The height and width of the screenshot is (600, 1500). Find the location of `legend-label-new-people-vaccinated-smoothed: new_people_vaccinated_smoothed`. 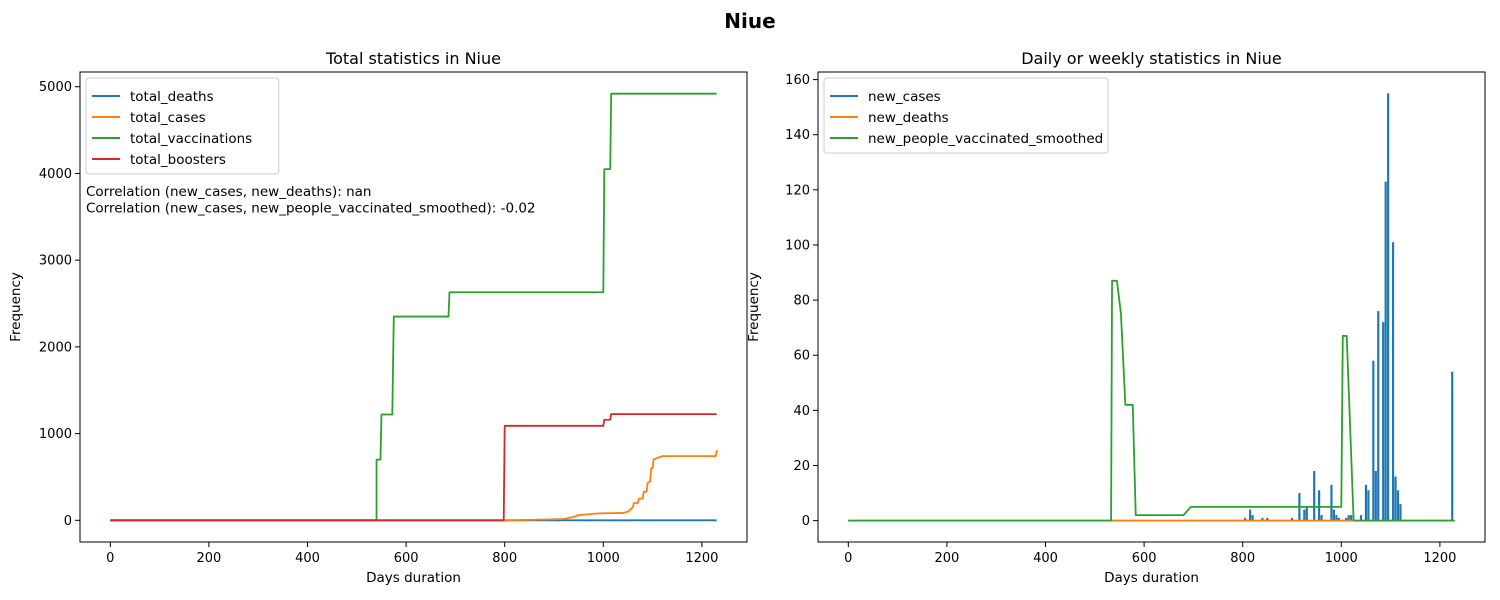

legend-label-new-people-vaccinated-smoothed: new_people_vaccinated_smoothed is located at coordinates (985, 139).